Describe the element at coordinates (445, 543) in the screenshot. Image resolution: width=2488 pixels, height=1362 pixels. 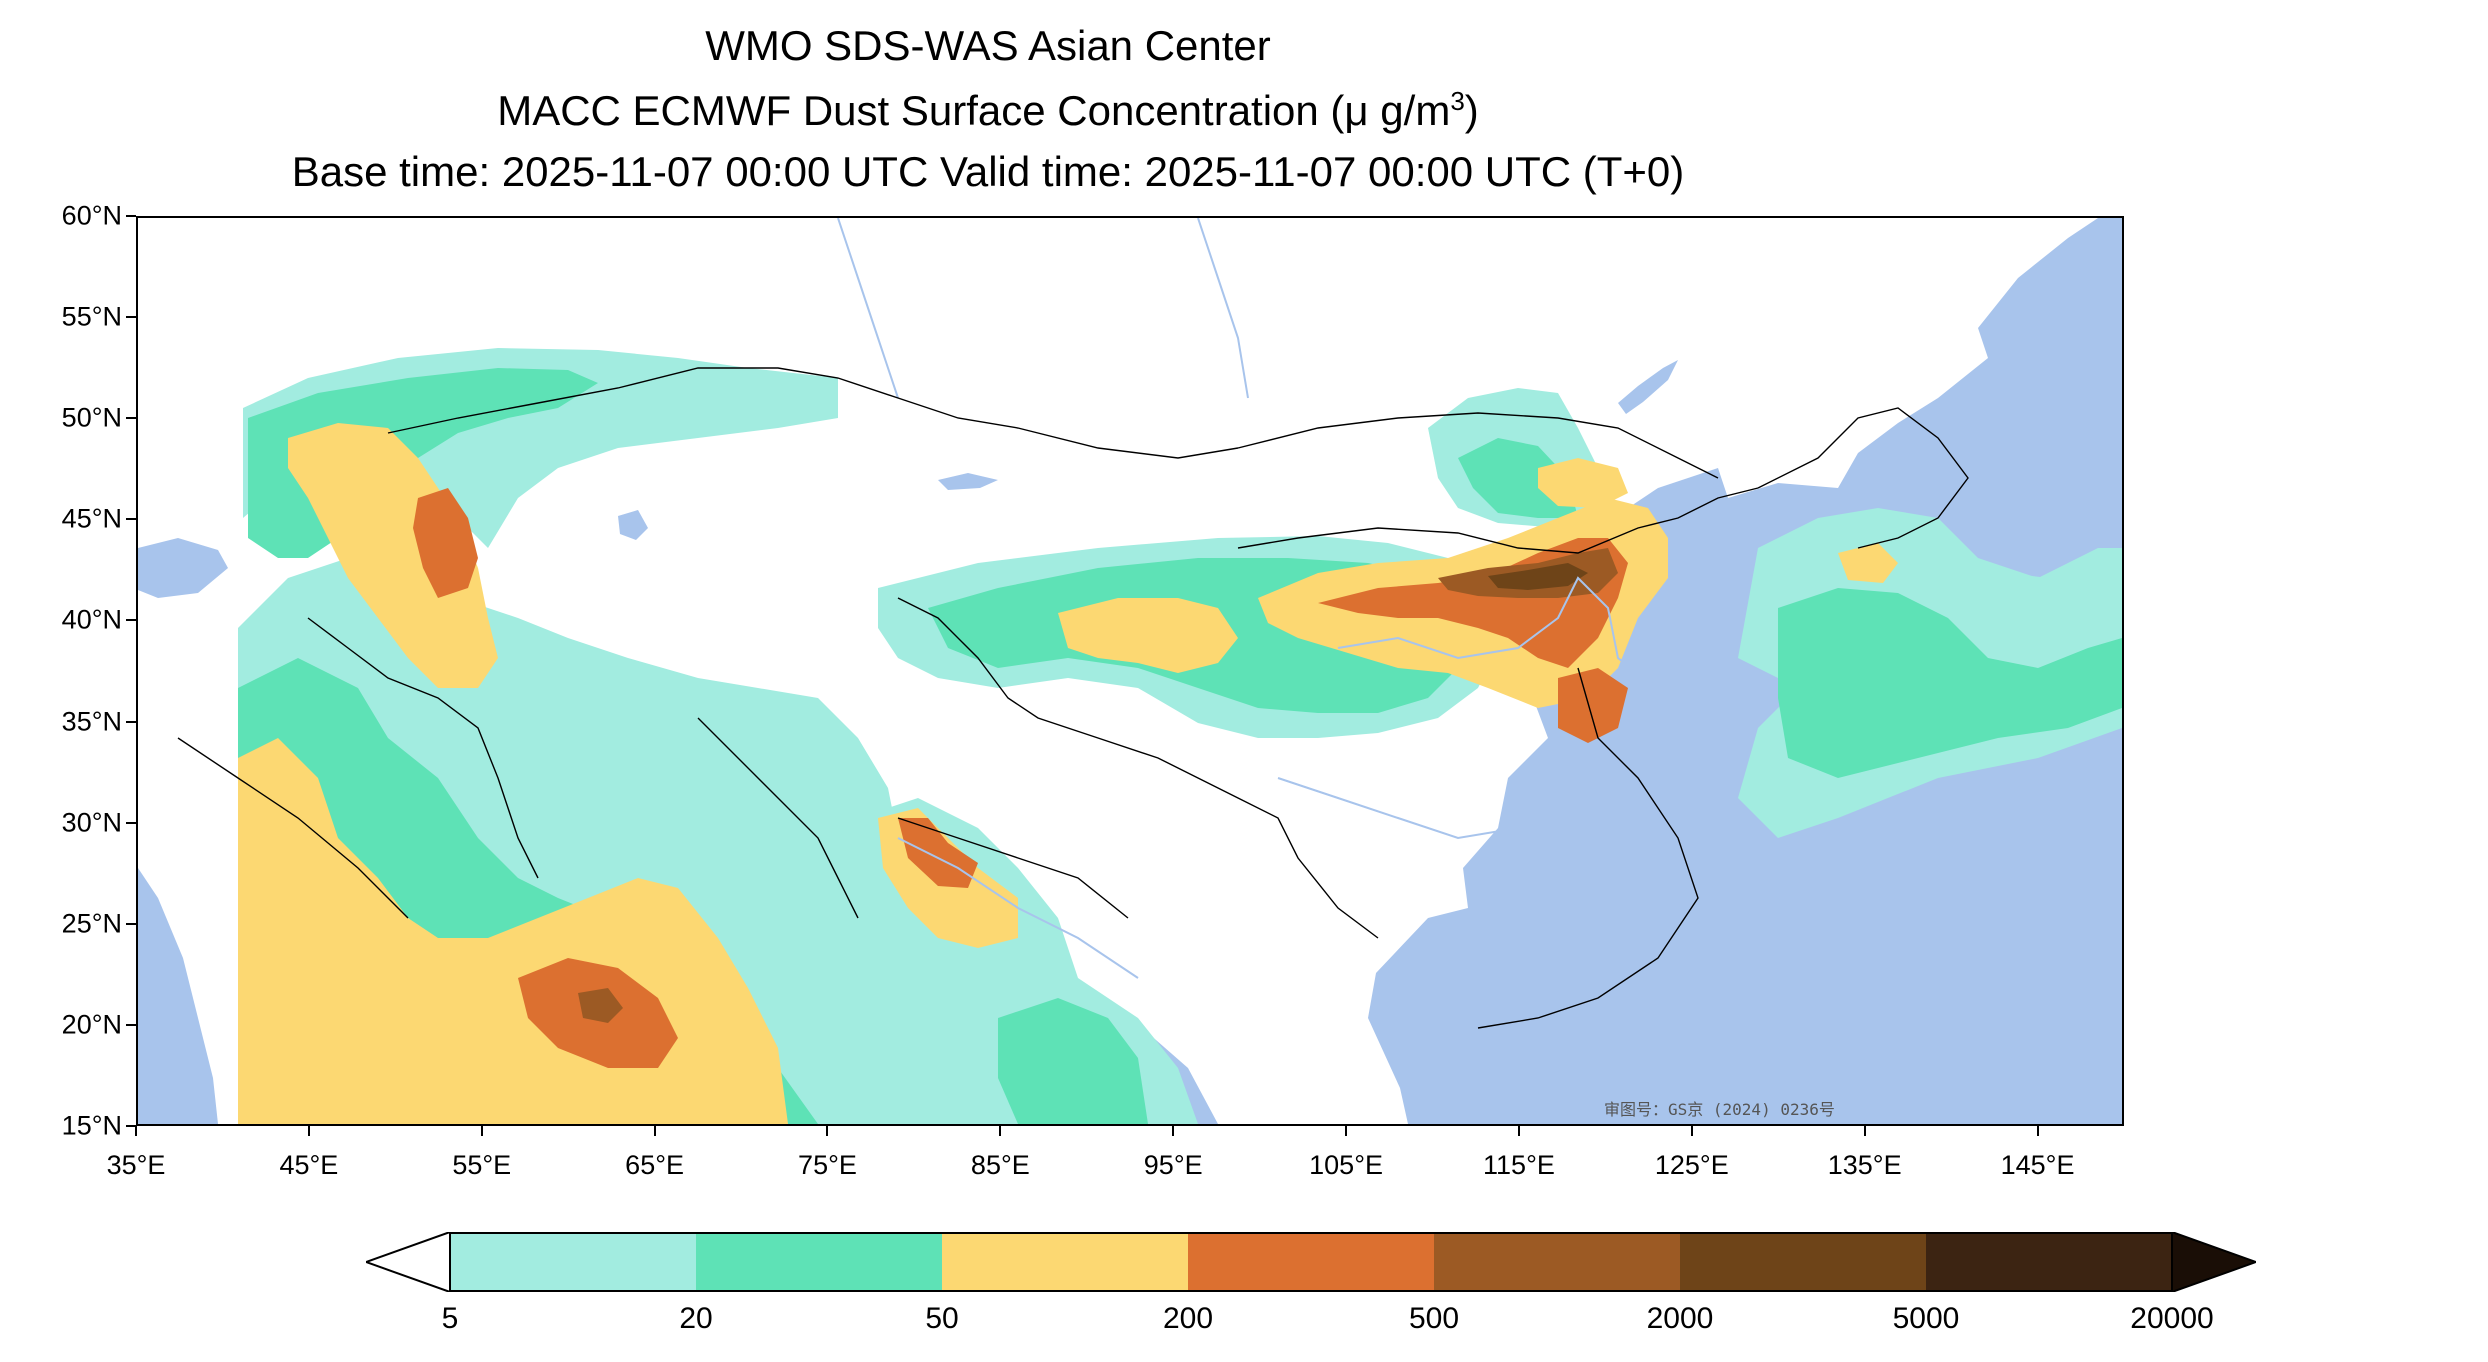
I see `band-200-500-caspian` at that location.